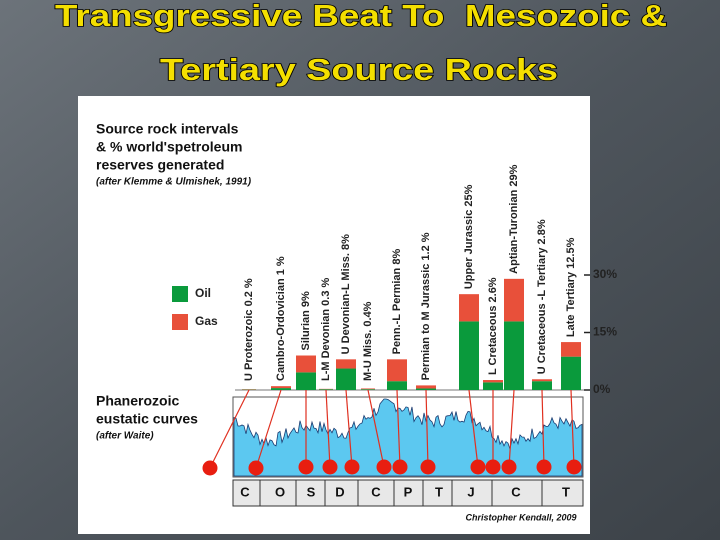  What do you see at coordinates (397, 302) in the screenshot?
I see `category-label: Penn.-L Permian 8%` at bounding box center [397, 302].